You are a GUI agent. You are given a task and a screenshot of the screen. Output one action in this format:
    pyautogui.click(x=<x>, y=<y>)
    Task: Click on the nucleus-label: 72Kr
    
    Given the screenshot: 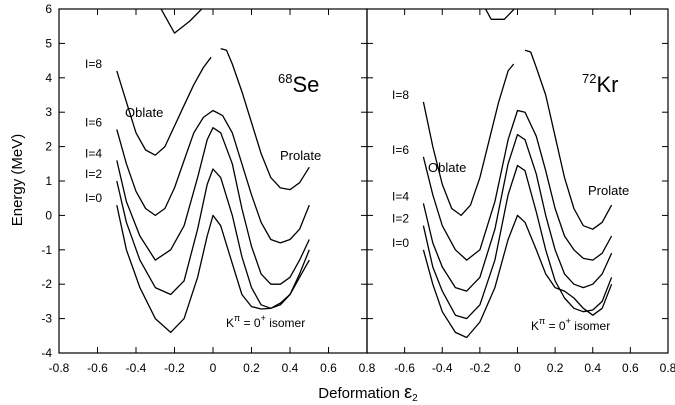 What is the action you would take?
    pyautogui.click(x=600, y=84)
    